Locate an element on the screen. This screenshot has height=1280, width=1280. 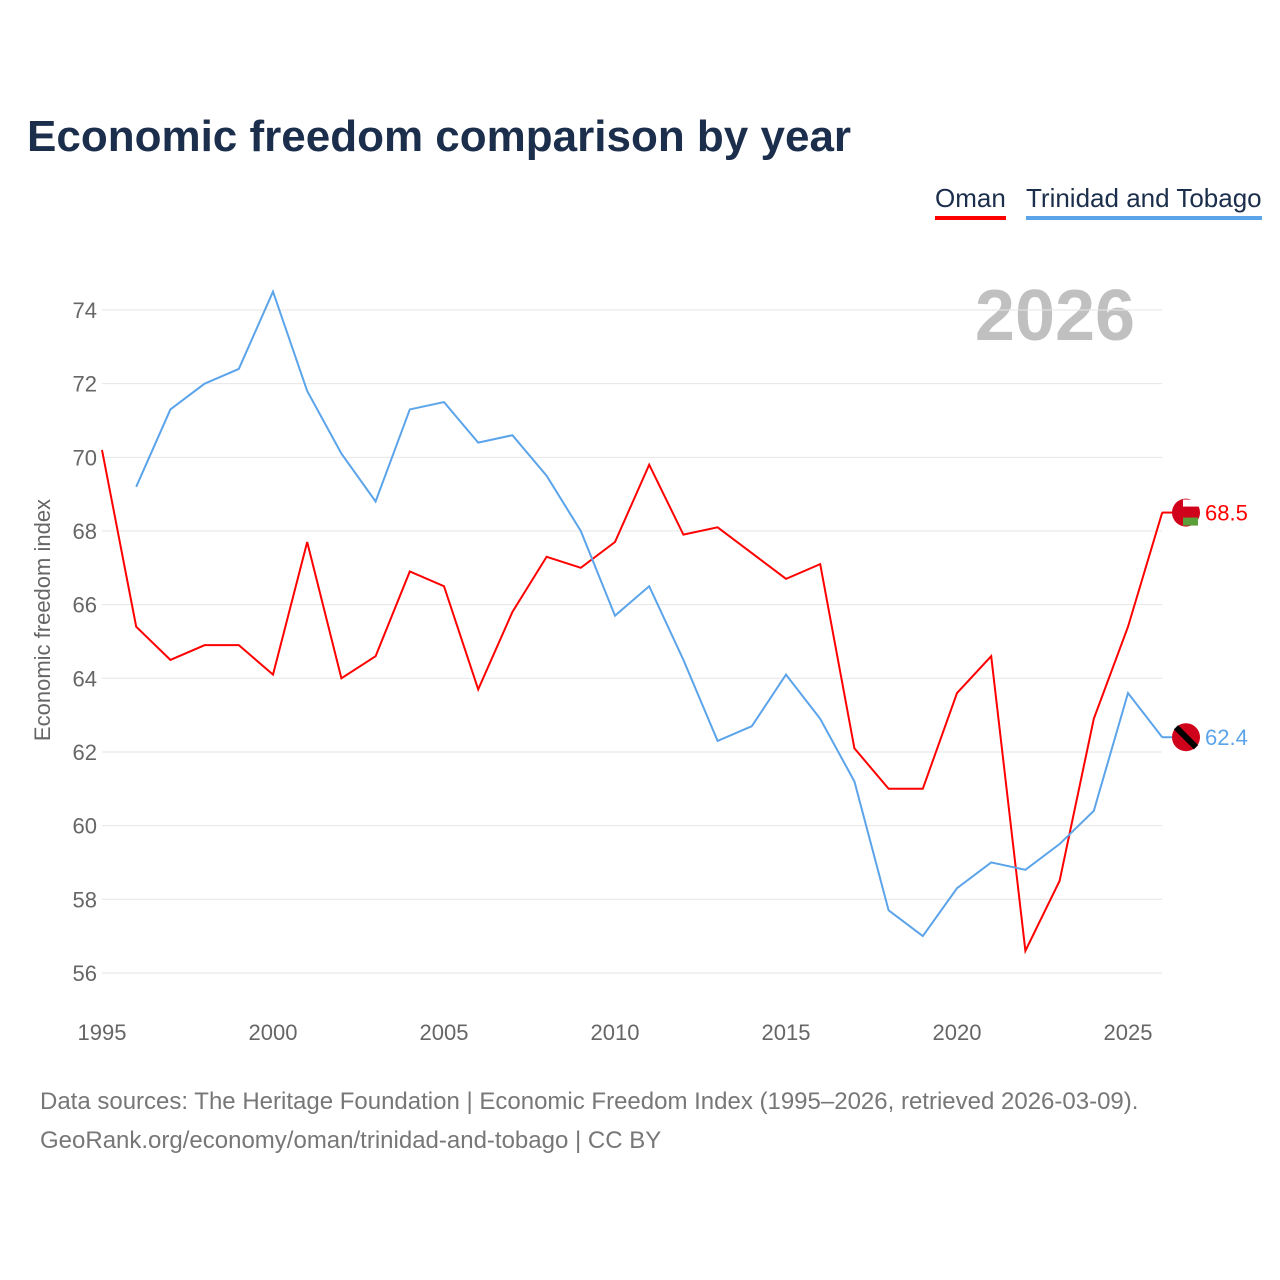
year-watermark: 2026 is located at coordinates (1055, 316).